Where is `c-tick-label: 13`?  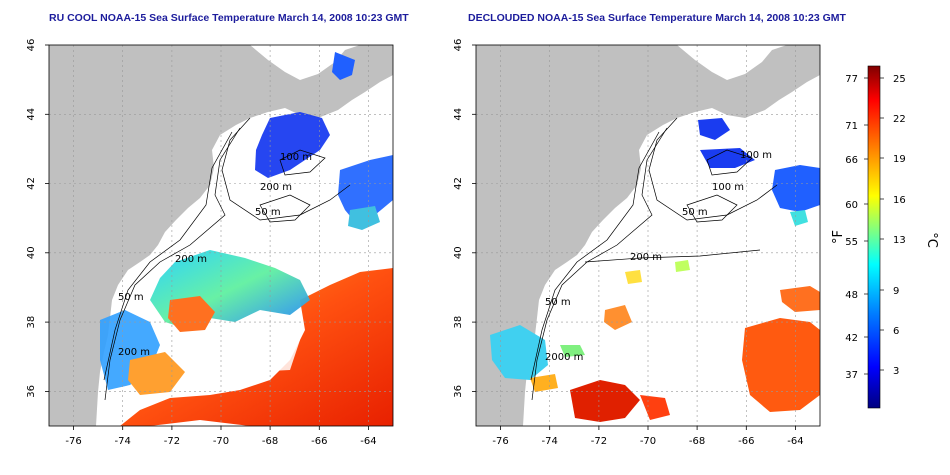 c-tick-label: 13 is located at coordinates (899, 240).